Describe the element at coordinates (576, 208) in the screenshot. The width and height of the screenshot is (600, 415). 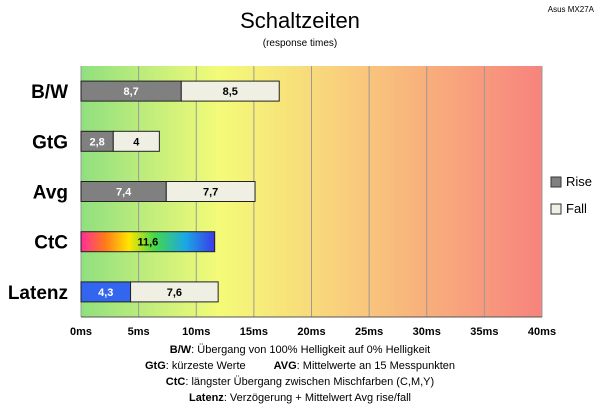
I see `legend-label-fall: Fall` at that location.